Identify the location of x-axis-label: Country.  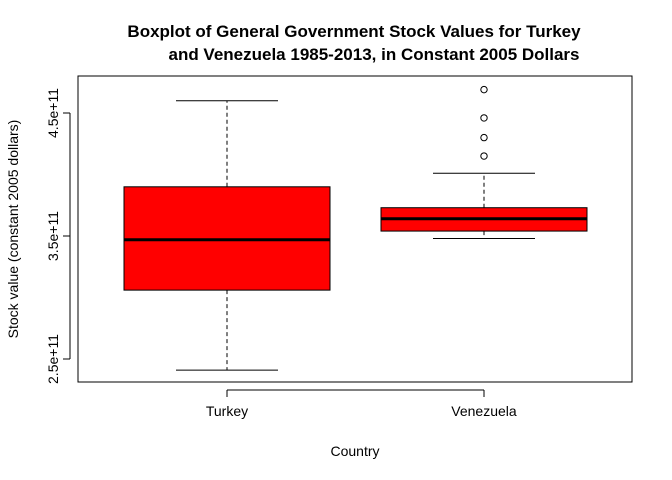
(354, 451).